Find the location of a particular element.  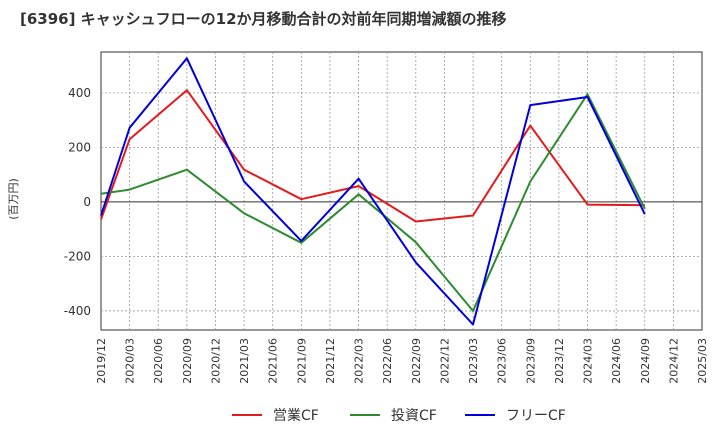

x-tick-label: 2023/06 is located at coordinates (502, 361).